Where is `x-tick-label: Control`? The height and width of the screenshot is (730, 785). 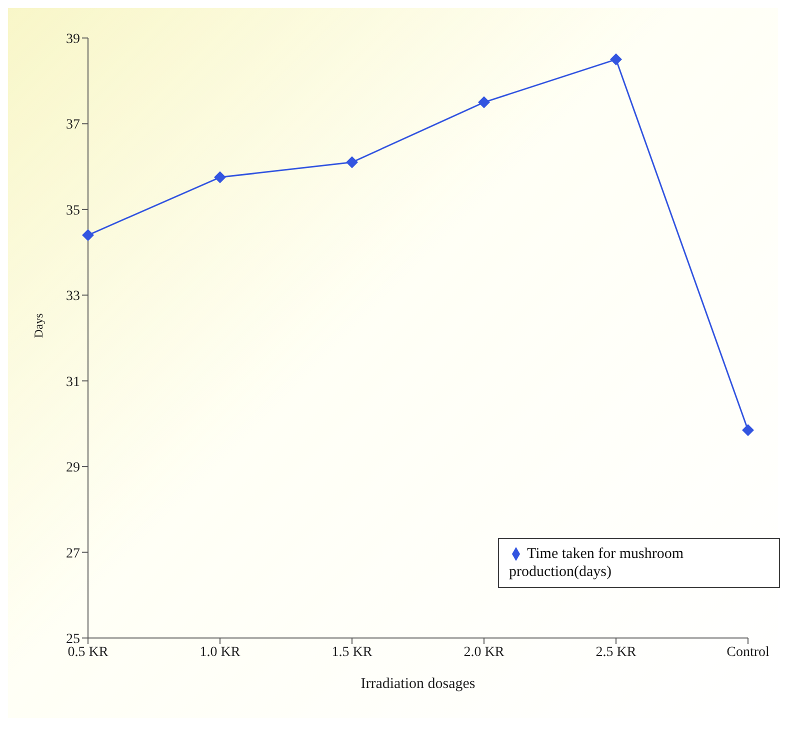 x-tick-label: Control is located at coordinates (748, 652).